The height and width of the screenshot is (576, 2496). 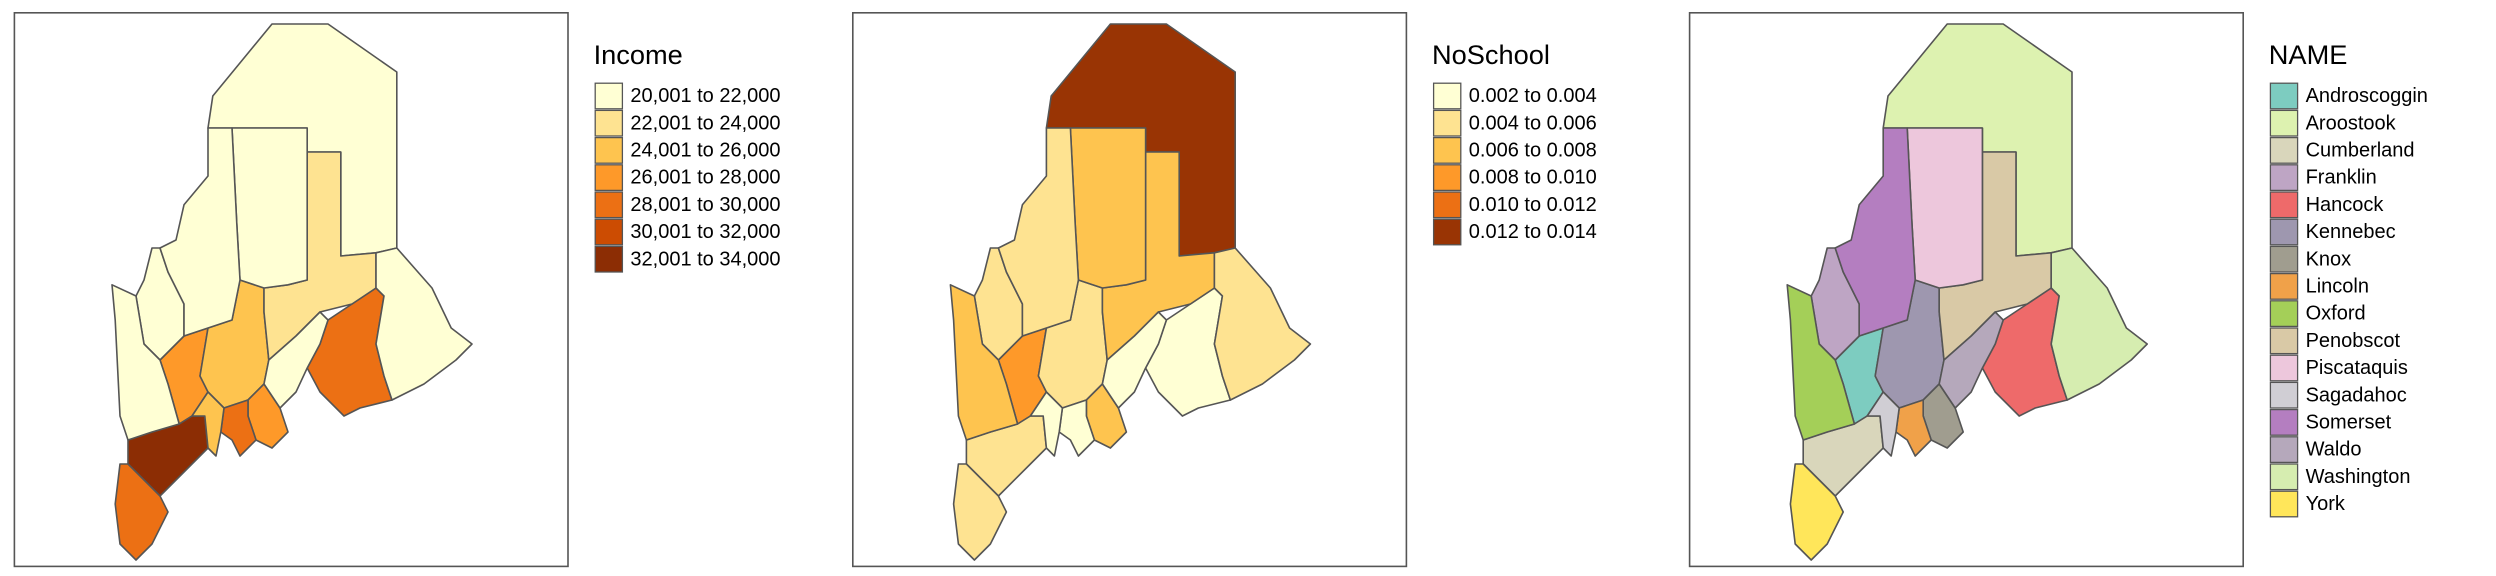 I want to click on legend-label: 26,001 to 28,000, so click(x=705, y=178).